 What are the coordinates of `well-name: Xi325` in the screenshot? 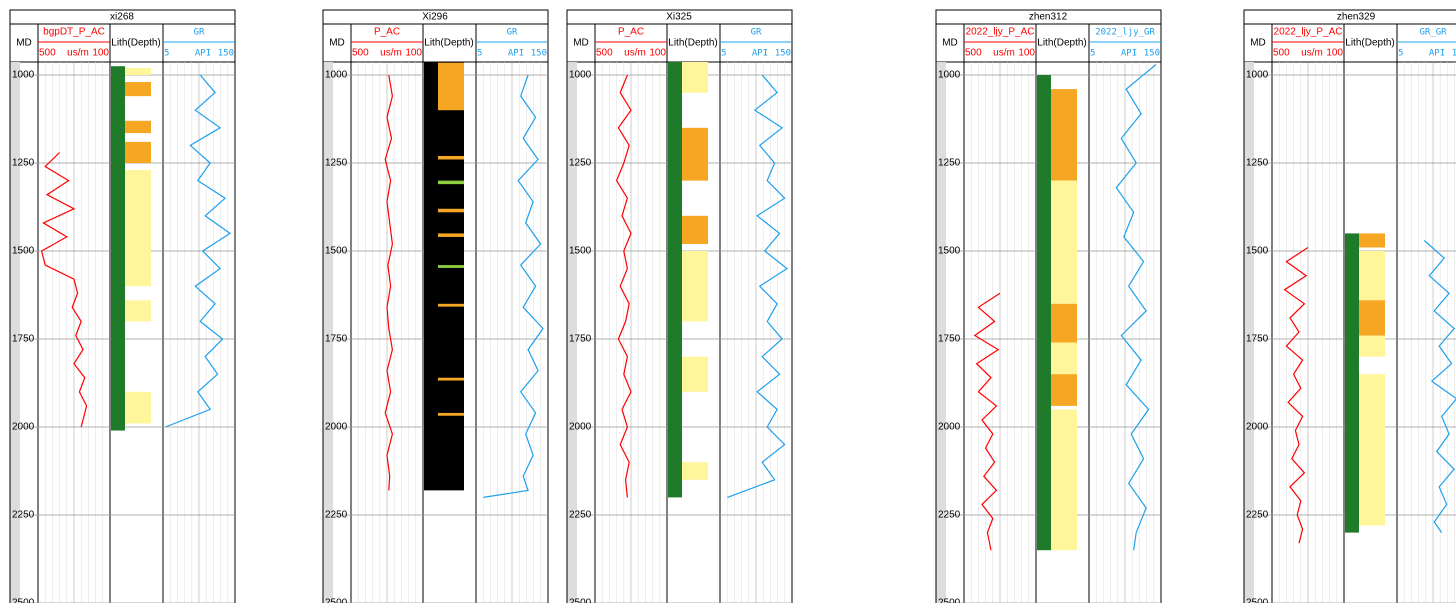 It's located at (679, 17).